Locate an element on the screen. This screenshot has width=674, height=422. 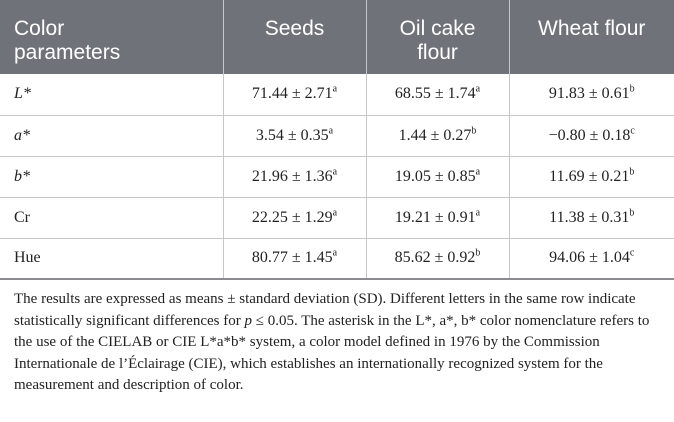
header-line: Wheat flour is located at coordinates (592, 28).